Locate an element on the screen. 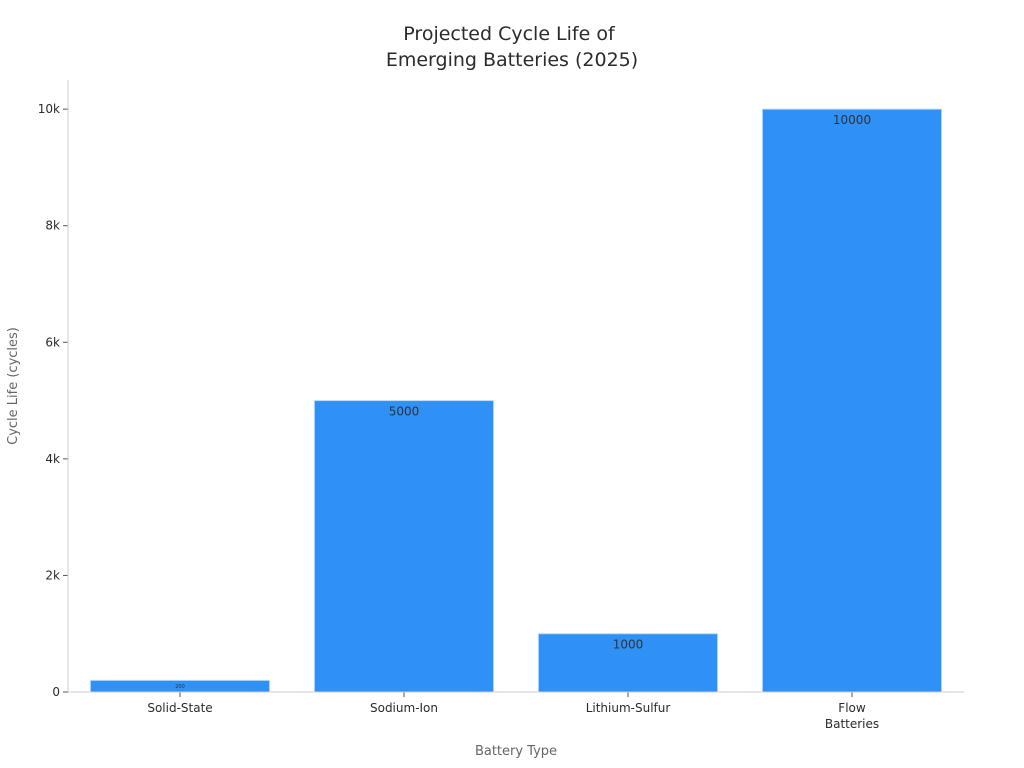 The image size is (1024, 768). chart-title-line-1: Projected Cycle Life of is located at coordinates (509, 34).